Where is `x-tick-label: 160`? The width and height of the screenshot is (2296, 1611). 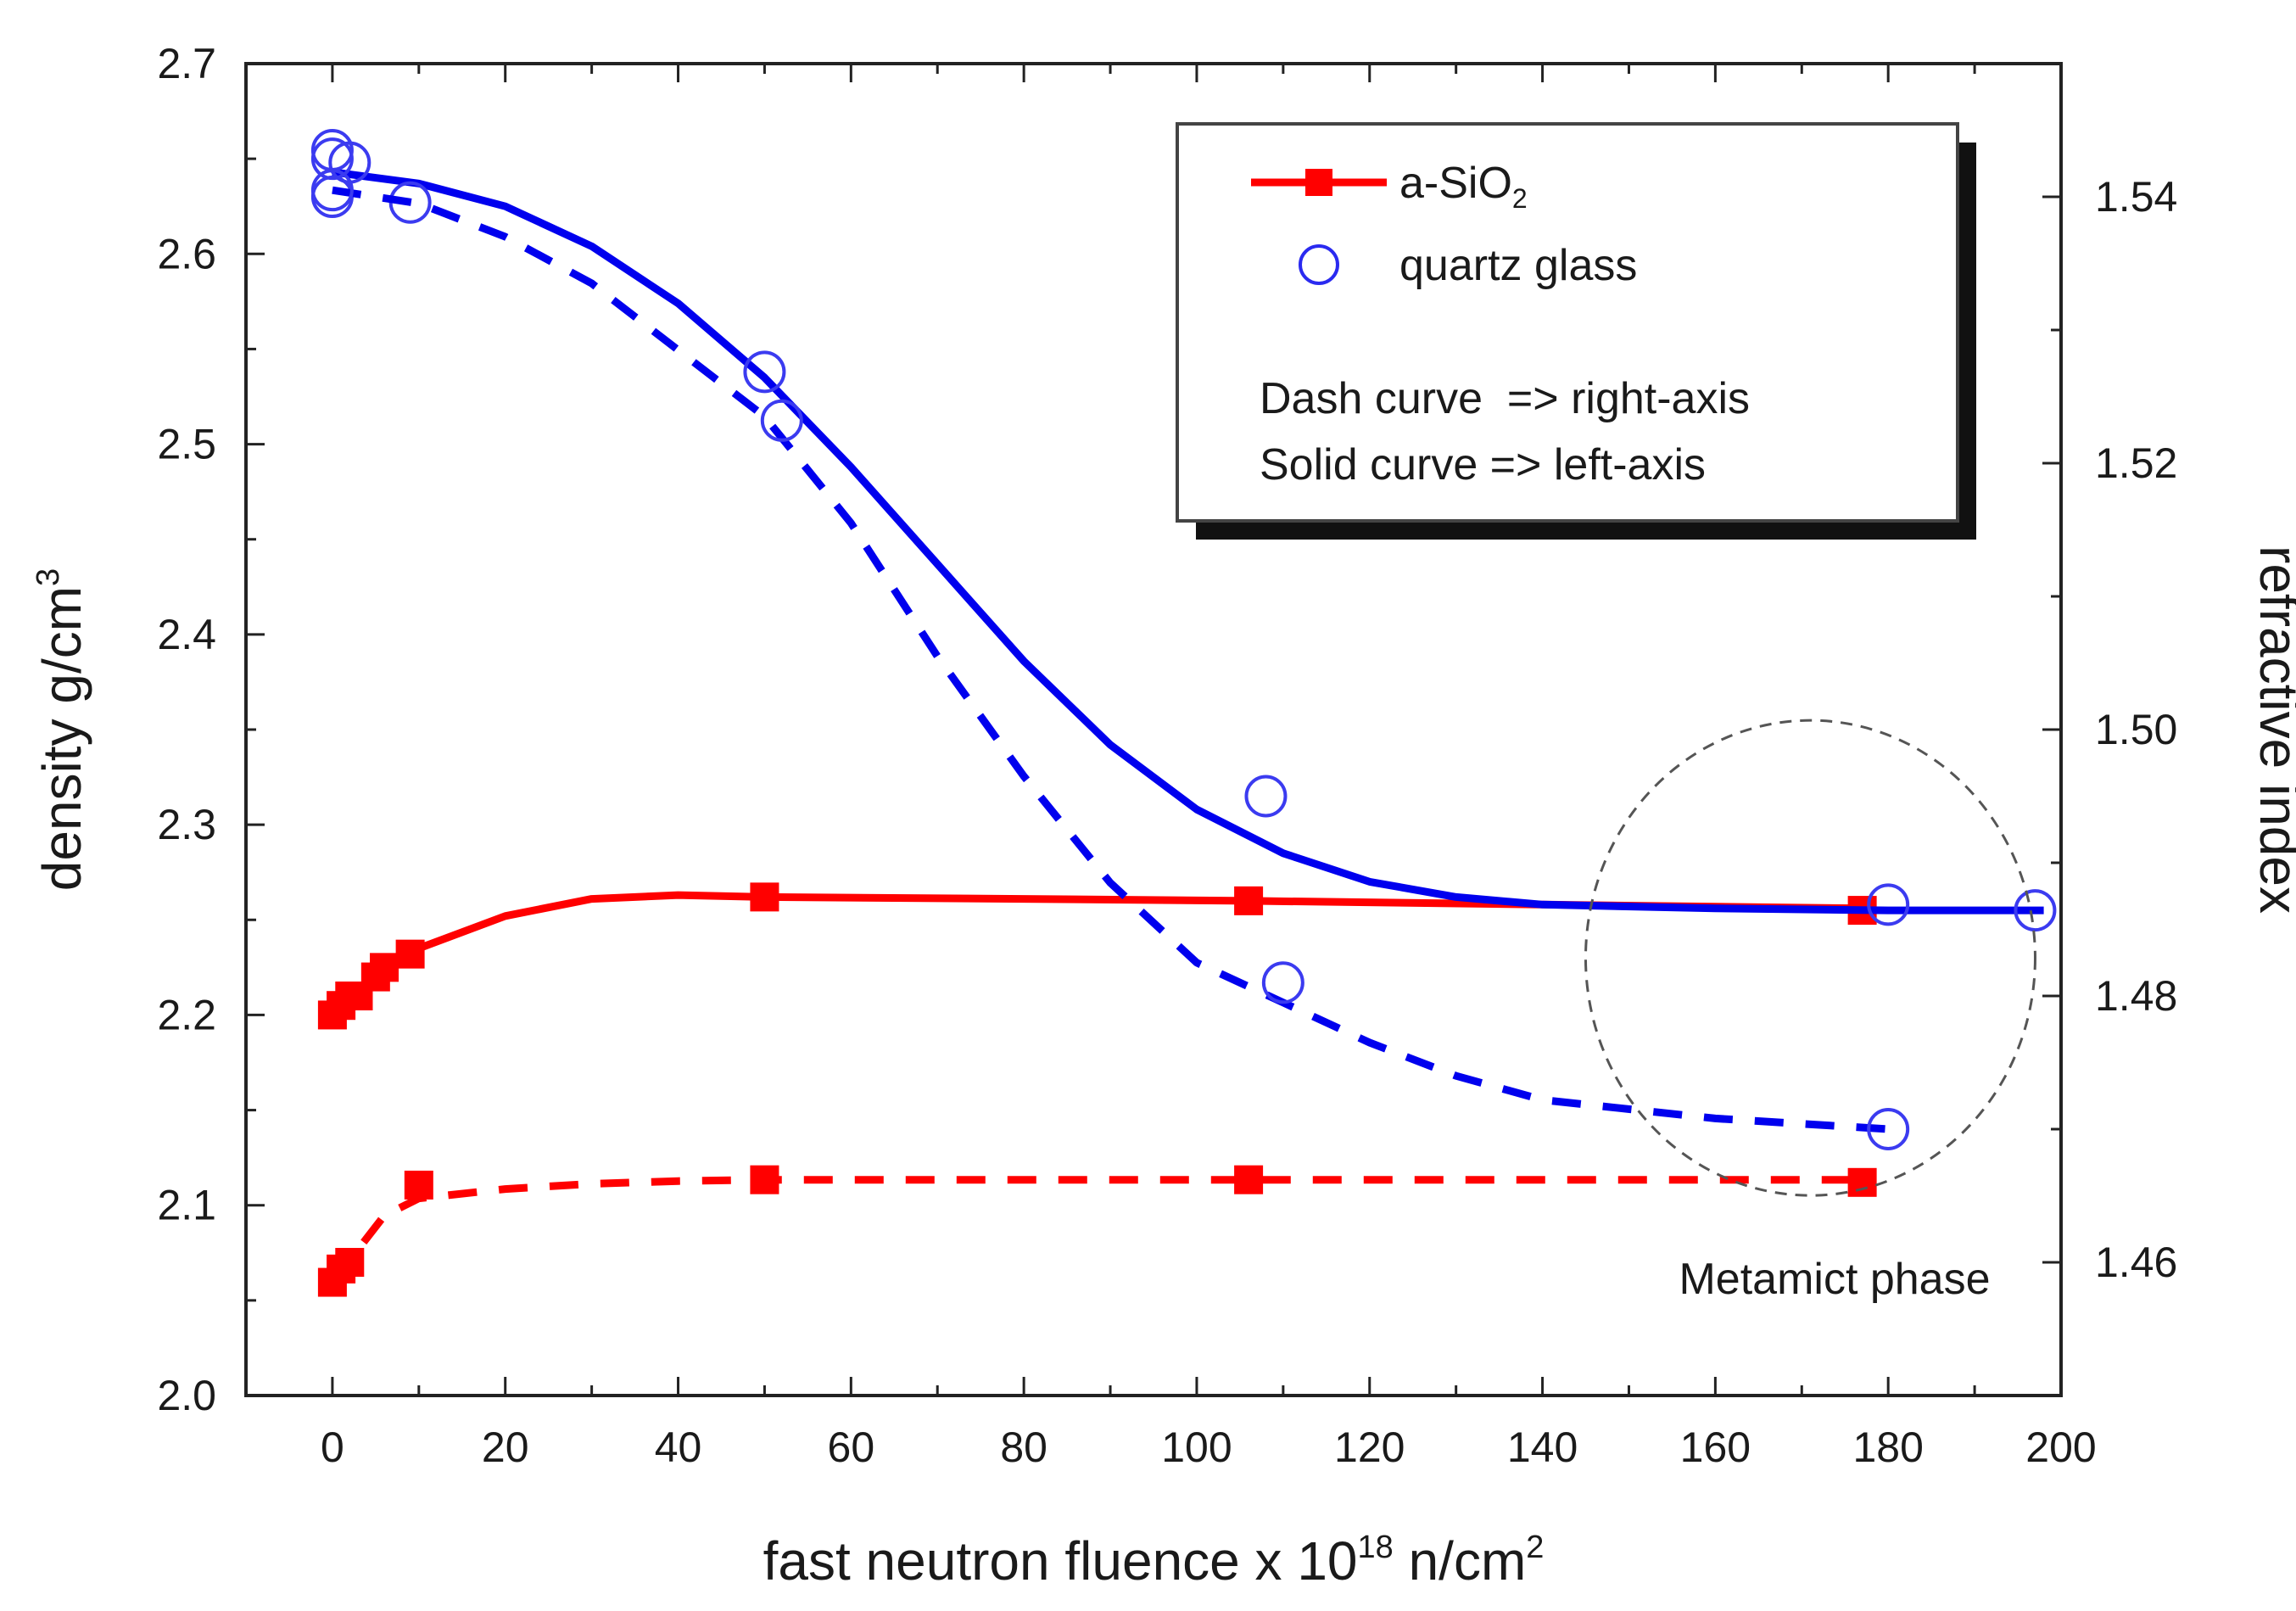
x-tick-label: 160 is located at coordinates (1715, 1447).